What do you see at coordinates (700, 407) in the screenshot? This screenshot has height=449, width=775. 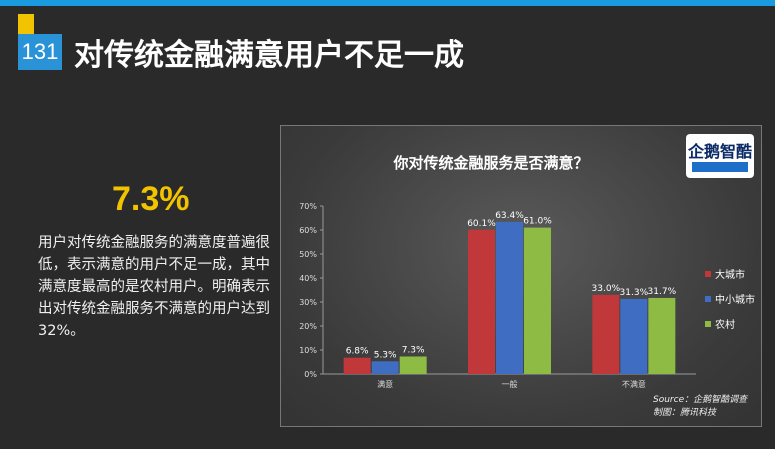 I see `chart-source: Source：企鹅智酷调查 制图：腾讯科技` at bounding box center [700, 407].